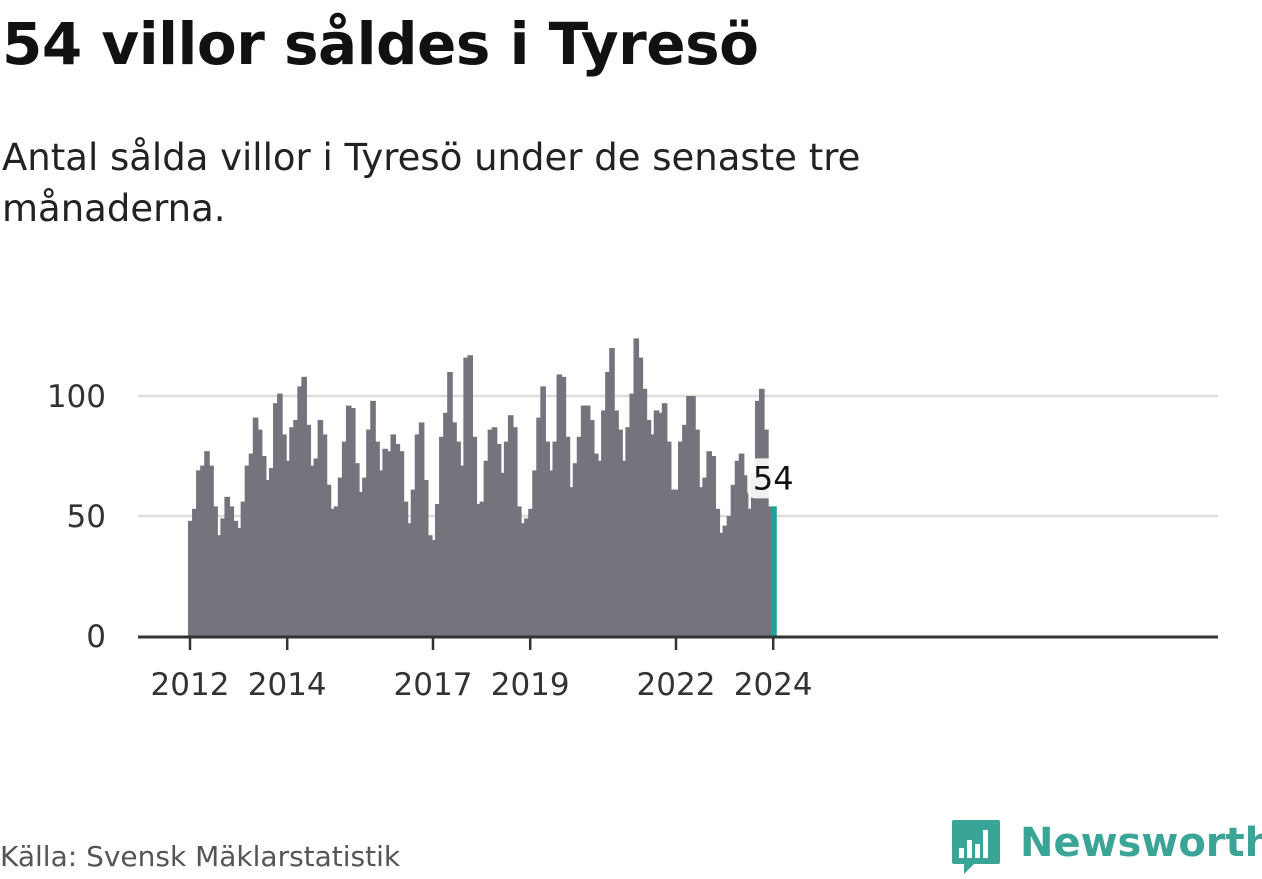  Describe the element at coordinates (287, 685) in the screenshot. I see `x-tick-label-2014: 2014` at that location.